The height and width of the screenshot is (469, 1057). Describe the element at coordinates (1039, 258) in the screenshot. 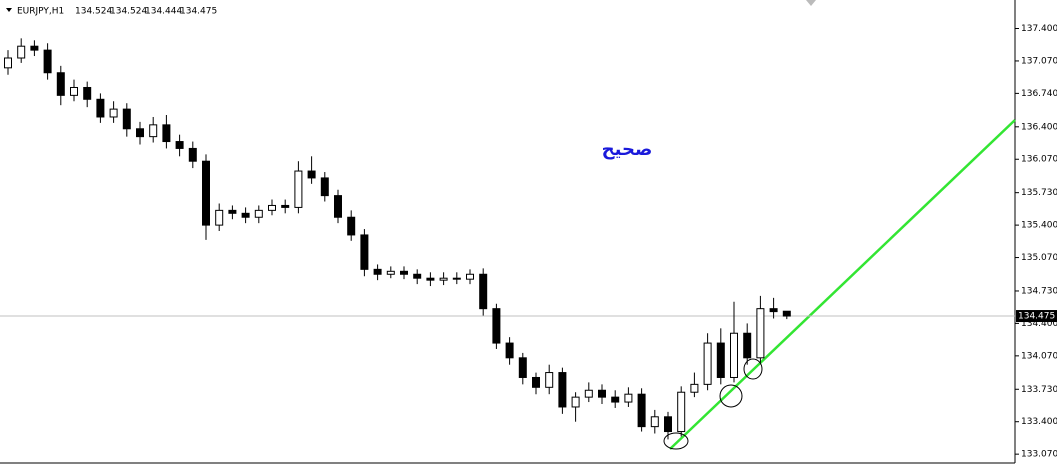

I see `y-tick-label: 135.070` at that location.